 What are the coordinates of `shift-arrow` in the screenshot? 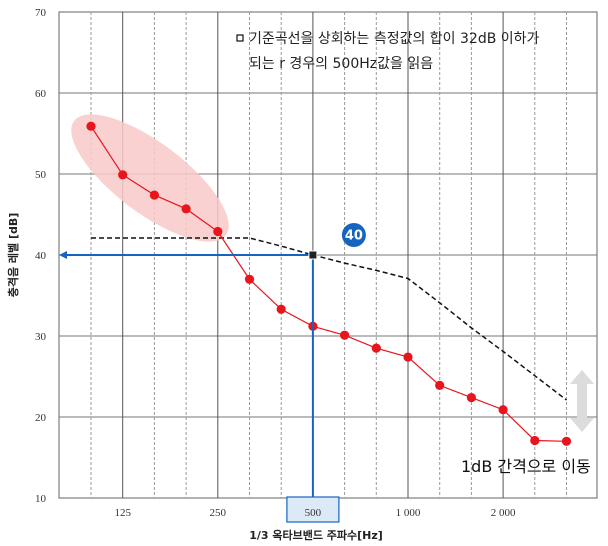 It's located at (582, 401).